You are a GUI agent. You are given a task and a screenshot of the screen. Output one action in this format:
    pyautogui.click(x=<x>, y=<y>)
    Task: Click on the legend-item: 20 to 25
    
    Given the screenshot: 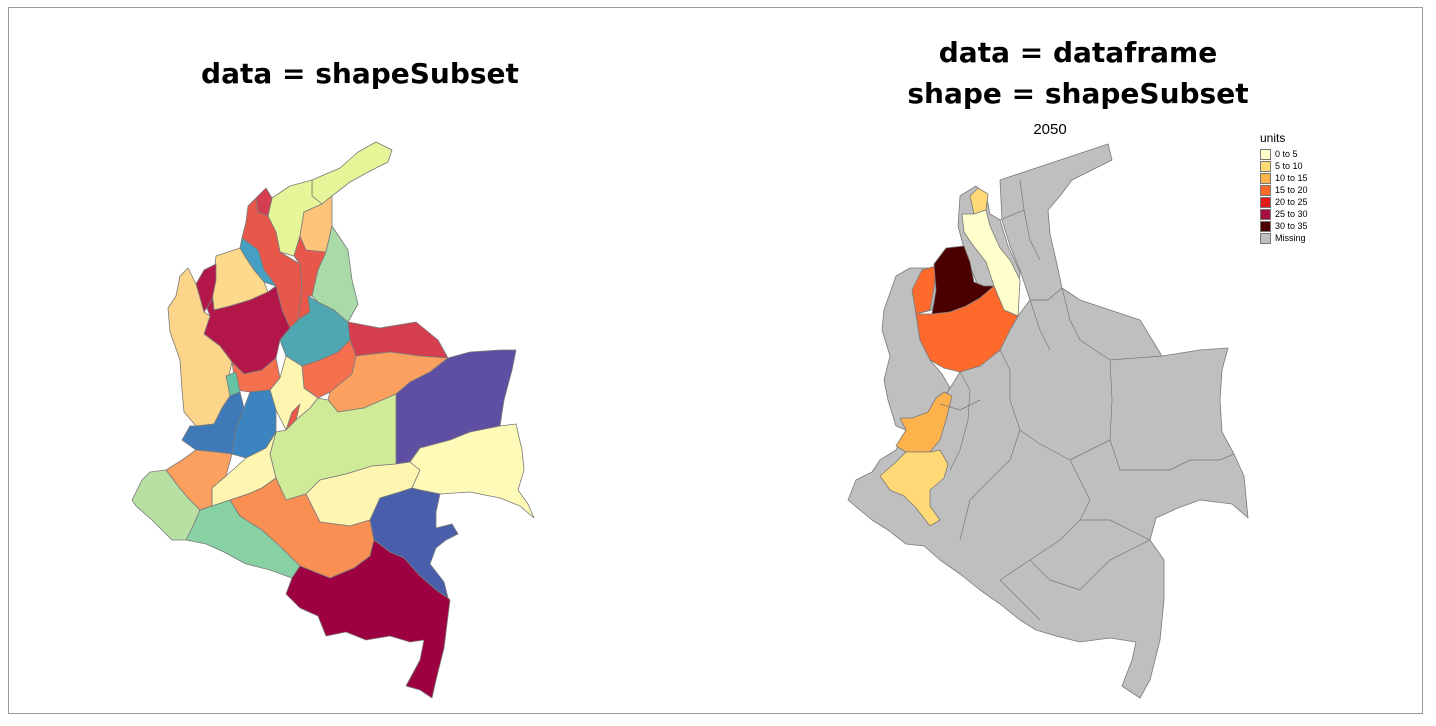 What is the action you would take?
    pyautogui.click(x=1284, y=202)
    